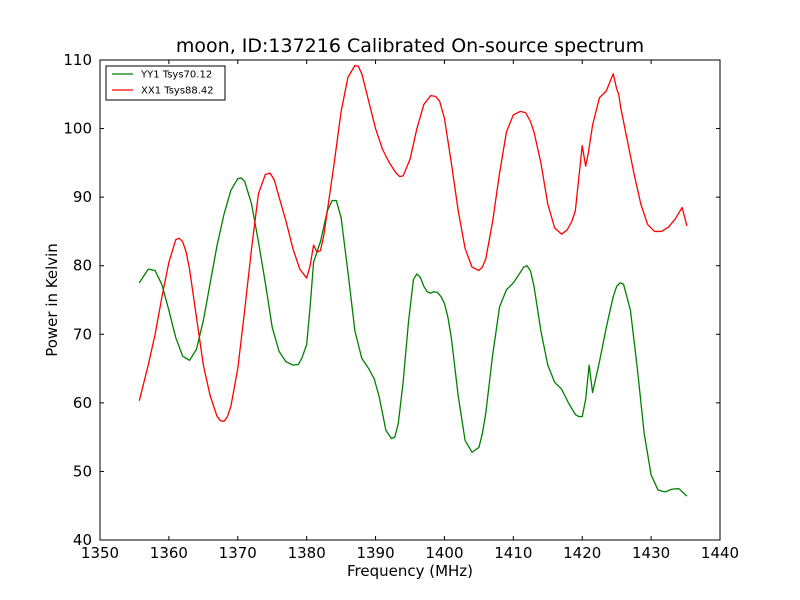 The height and width of the screenshot is (600, 800). Describe the element at coordinates (82, 197) in the screenshot. I see `y-tick-label: 90` at that location.